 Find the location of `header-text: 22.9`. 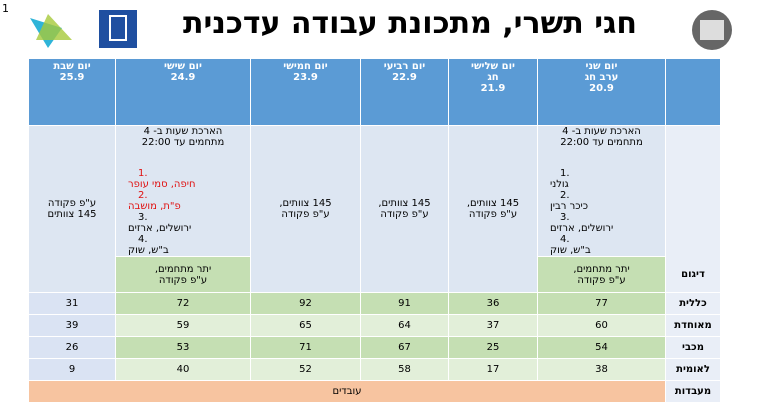

header-text: 22.9 is located at coordinates (404, 77).